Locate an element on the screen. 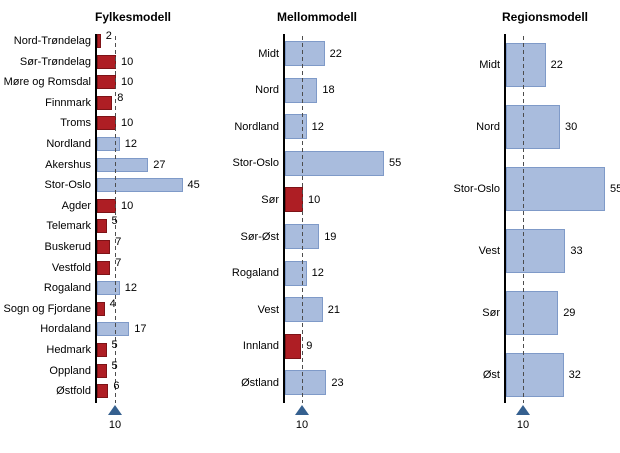 Image resolution: width=620 pixels, height=453 pixels. category-label: Akershus is located at coordinates (68, 164).